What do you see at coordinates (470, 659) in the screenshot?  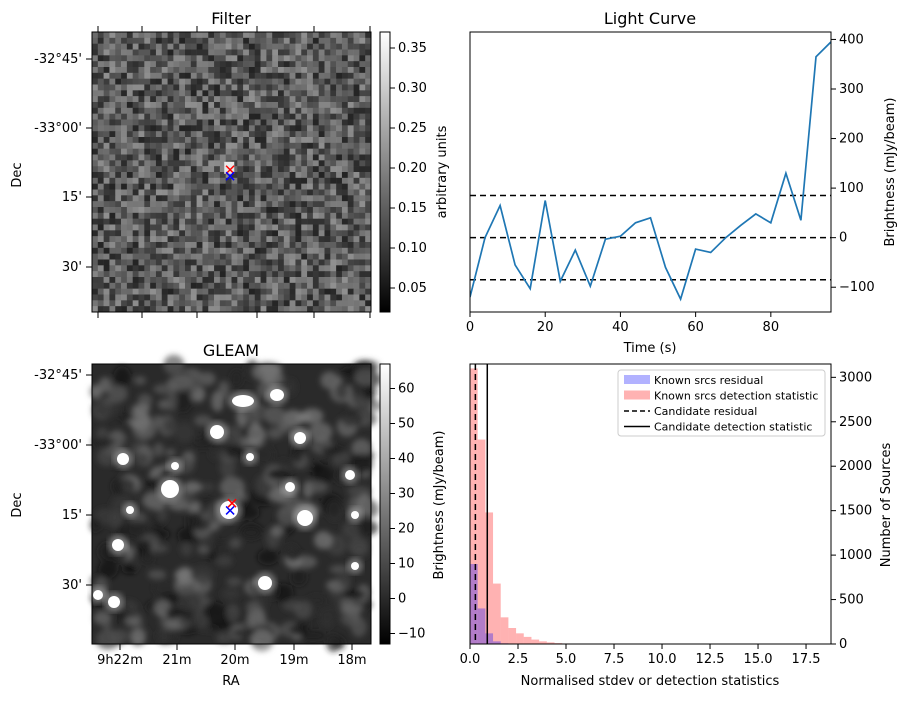 I see `histogram-xtick-label: 0.0` at bounding box center [470, 659].